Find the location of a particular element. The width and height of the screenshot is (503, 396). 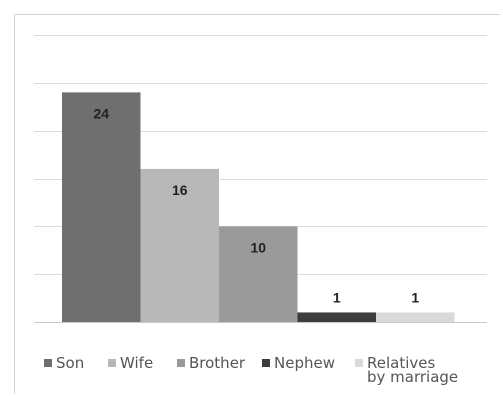

legend-label-wife: Wife is located at coordinates (137, 363).